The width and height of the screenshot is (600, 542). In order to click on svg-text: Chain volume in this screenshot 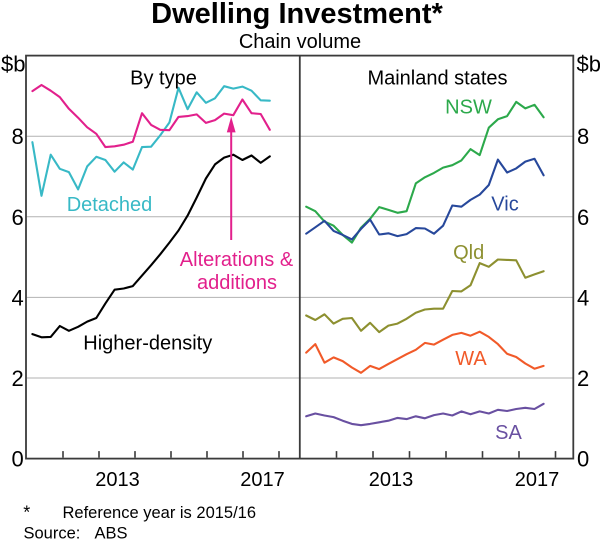, I will do `click(300, 42)`.